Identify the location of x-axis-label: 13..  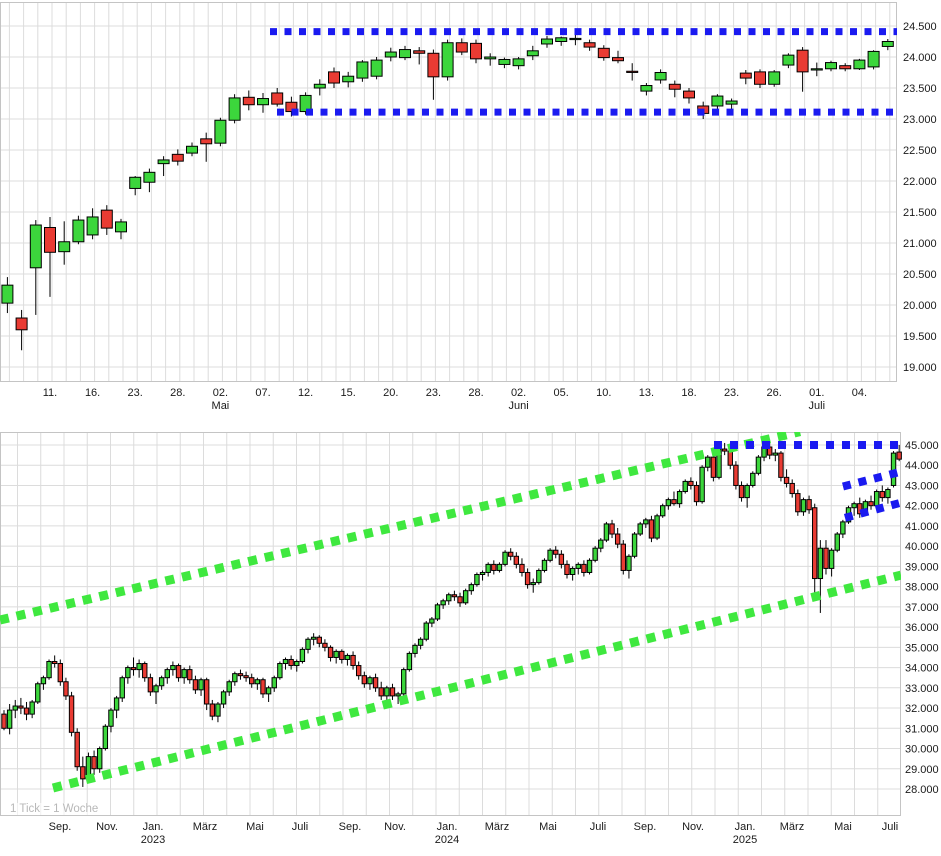
(646, 393).